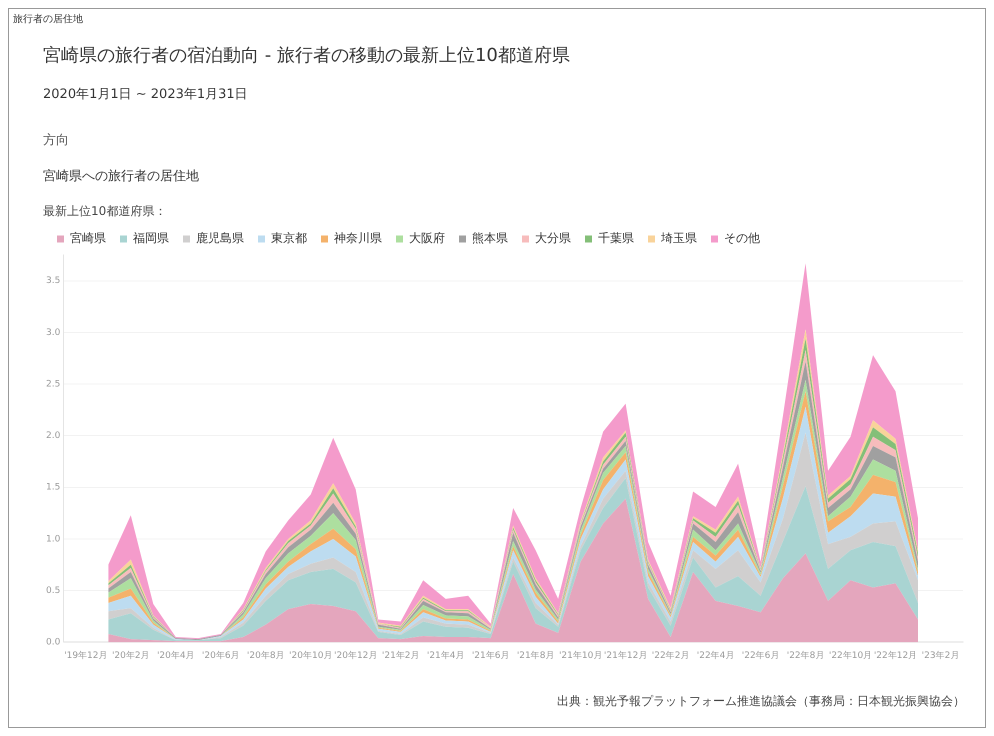 The width and height of the screenshot is (994, 736). What do you see at coordinates (86, 655) in the screenshot?
I see `x-tick-label: '19年12月` at bounding box center [86, 655].